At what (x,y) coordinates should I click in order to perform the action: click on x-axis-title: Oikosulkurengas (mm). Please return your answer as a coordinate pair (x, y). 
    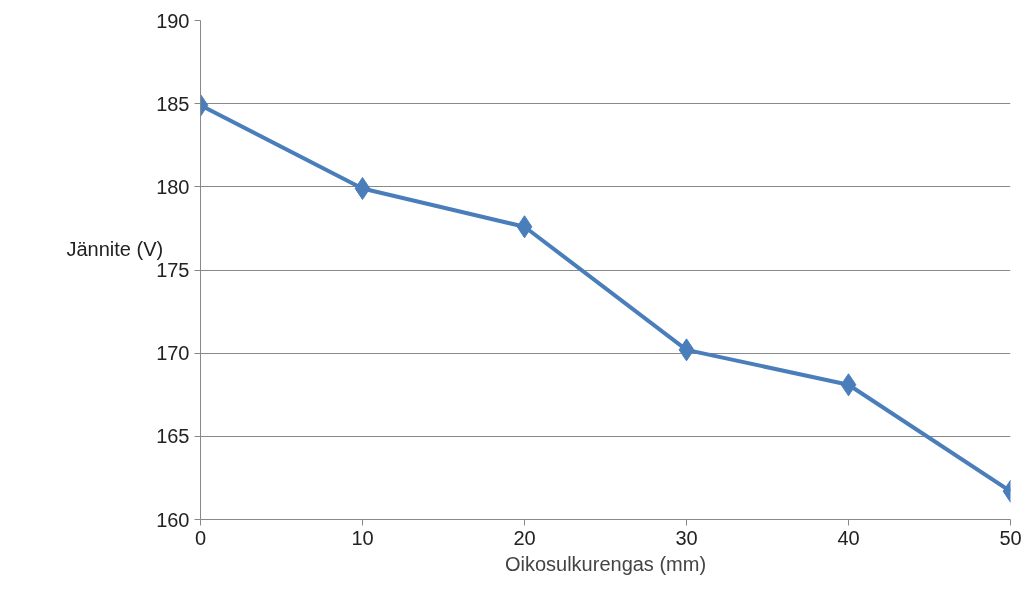
    Looking at the image, I should click on (605, 563).